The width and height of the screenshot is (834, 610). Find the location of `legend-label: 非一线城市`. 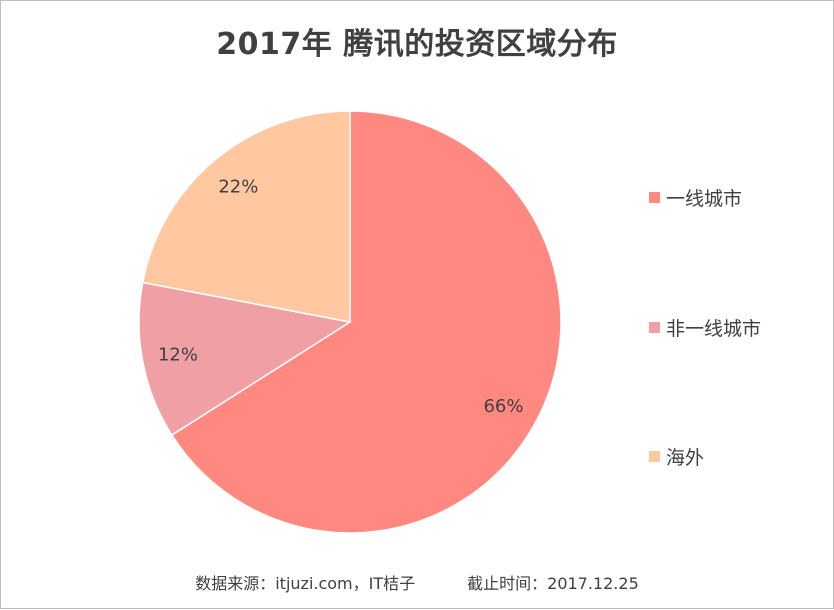

legend-label: 非一线城市 is located at coordinates (714, 329).